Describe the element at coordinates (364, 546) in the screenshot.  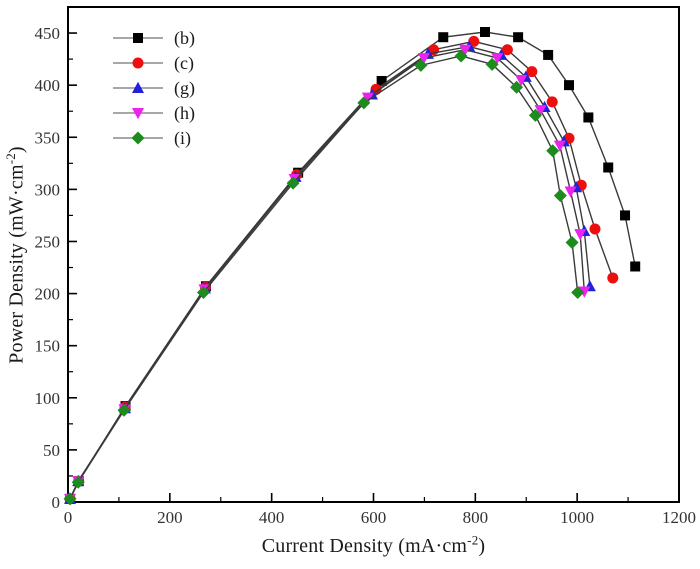
I see `x-axis-title-text: Current Density (mA·cm` at that location.